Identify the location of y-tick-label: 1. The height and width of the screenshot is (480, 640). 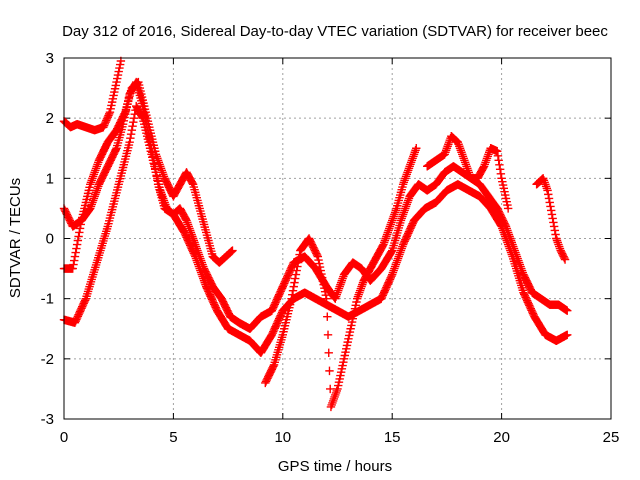
(50, 178).